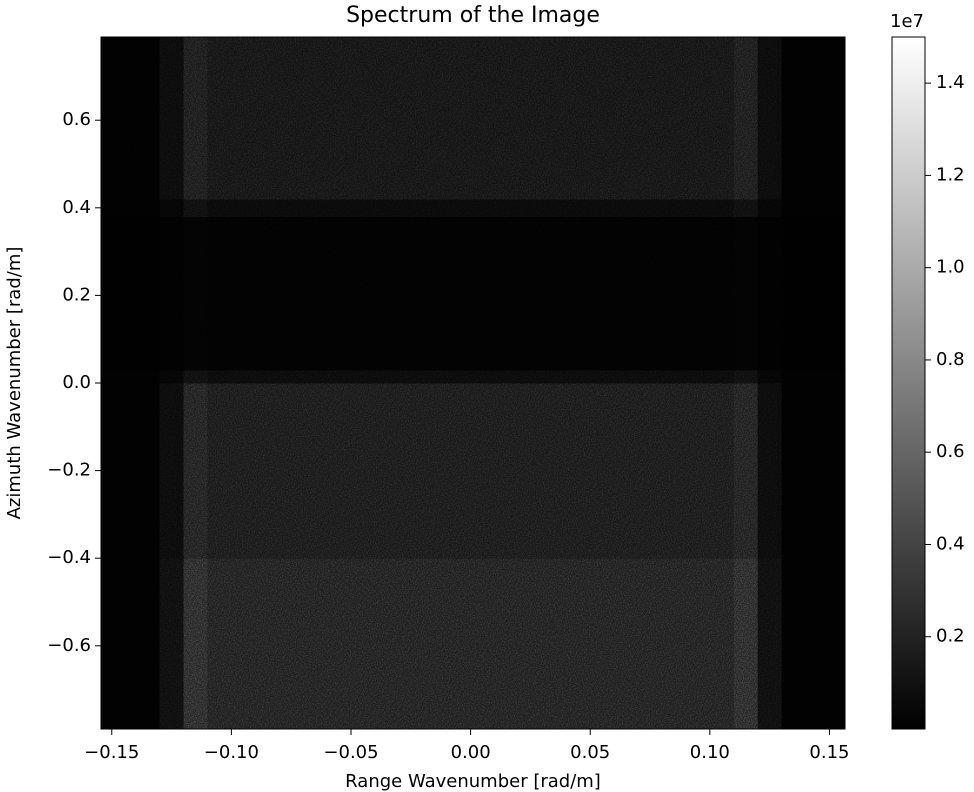 The image size is (974, 792). What do you see at coordinates (950, 174) in the screenshot?
I see `colorbar-tick-label: 1.2` at bounding box center [950, 174].